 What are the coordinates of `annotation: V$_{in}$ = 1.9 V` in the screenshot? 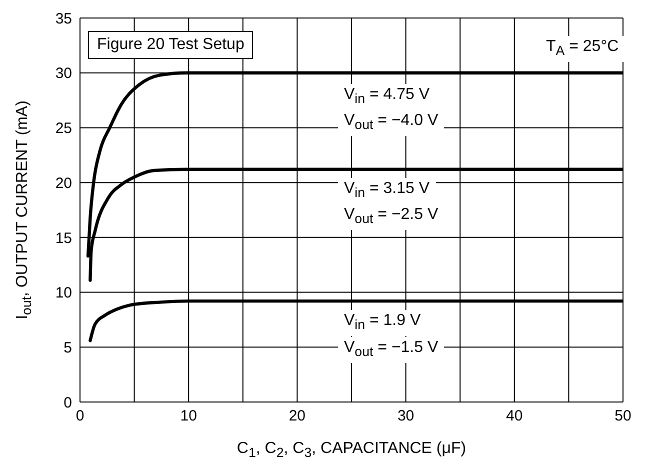 It's located at (382, 323).